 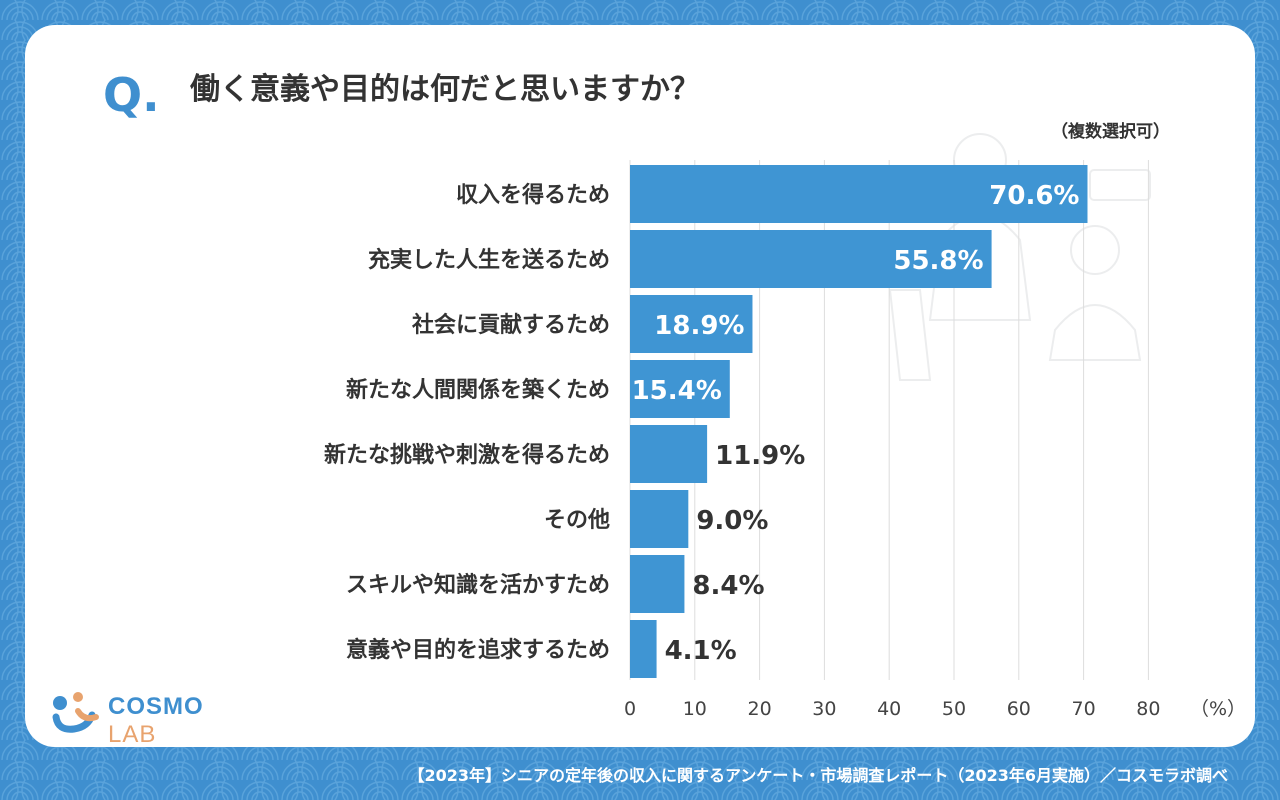 I want to click on x-tick-label: 10, so click(x=695, y=709).